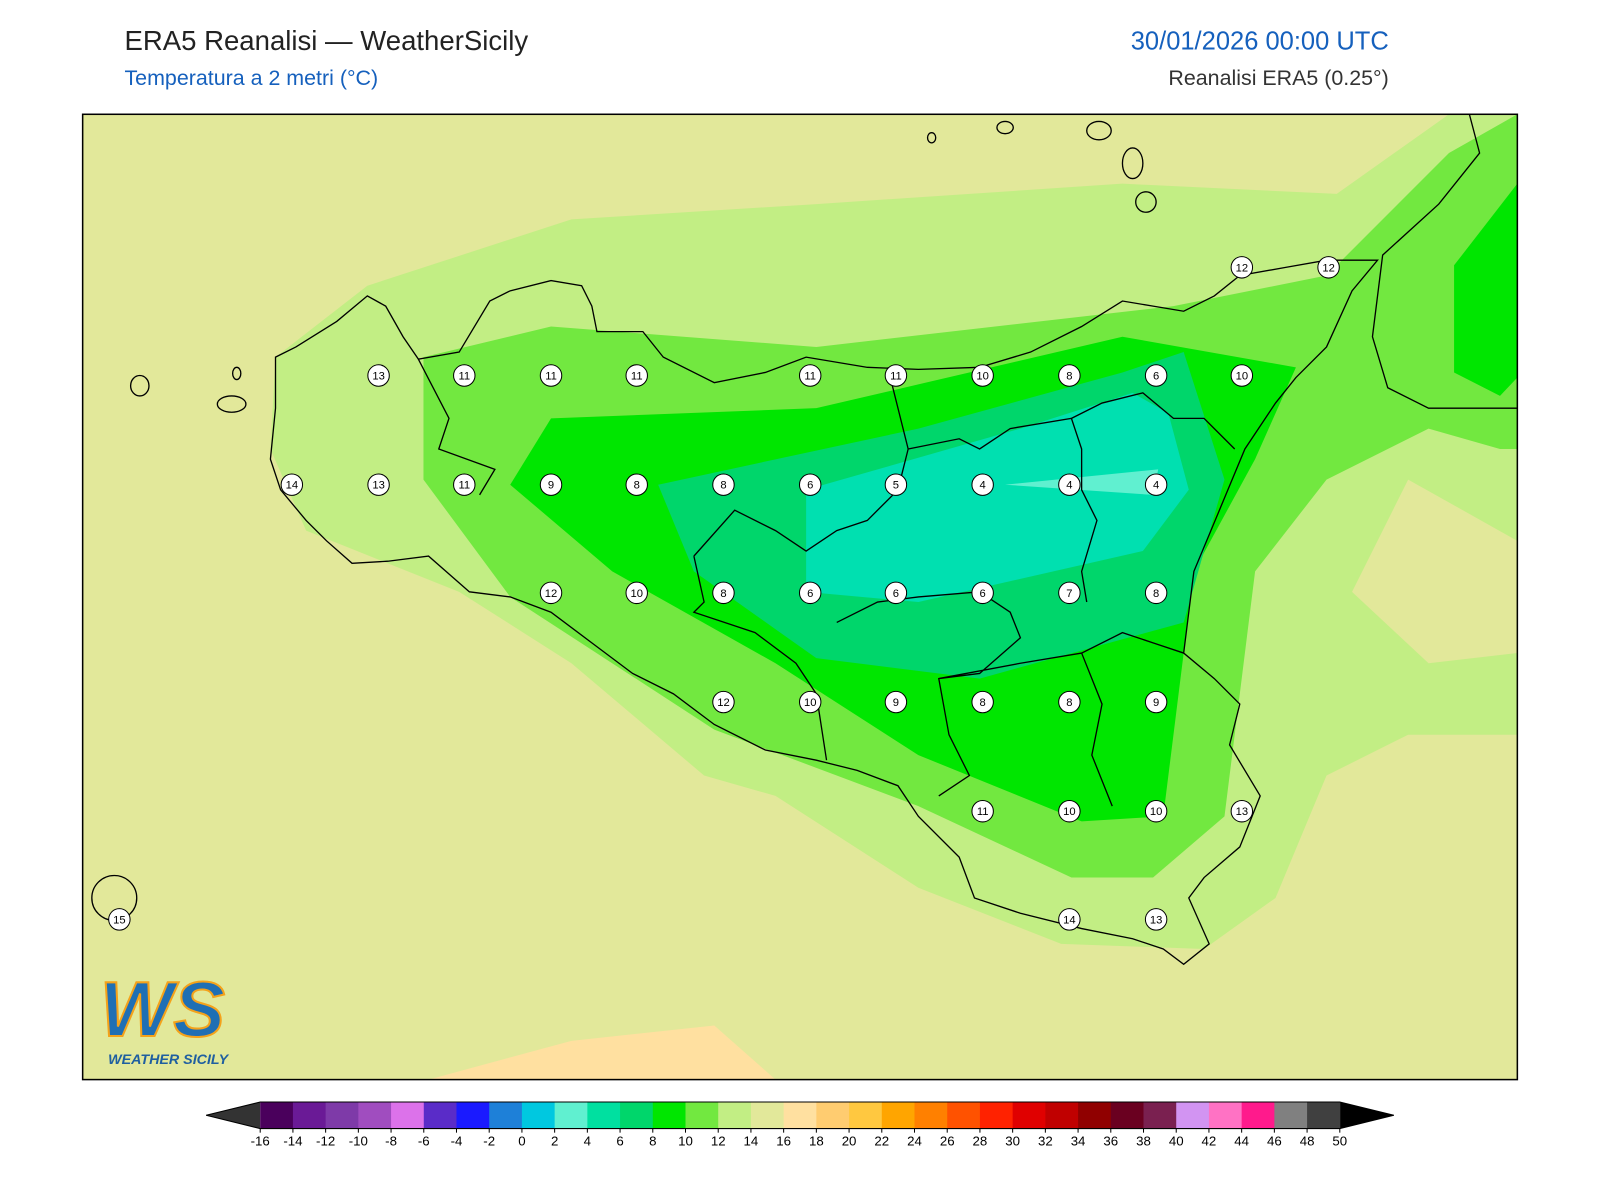  What do you see at coordinates (1274, 1140) in the screenshot?
I see `colorbar-tick-label: 46` at bounding box center [1274, 1140].